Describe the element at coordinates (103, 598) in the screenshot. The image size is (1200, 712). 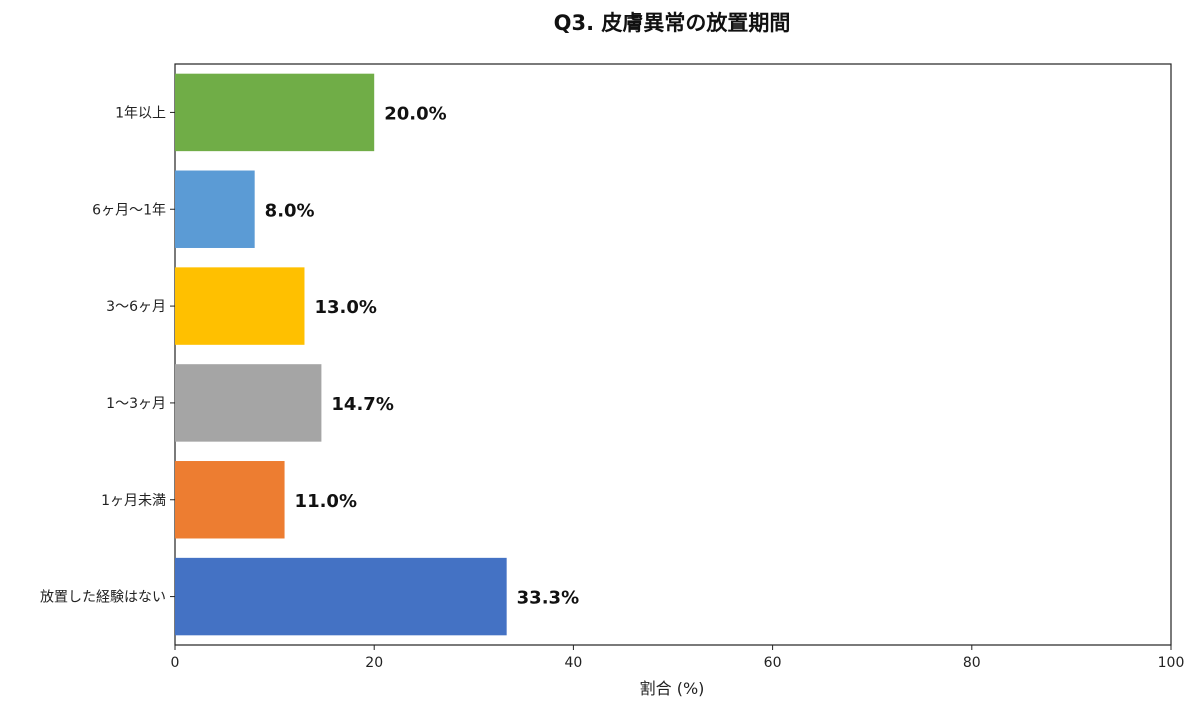
I see `category-label-5: 放置した経験はない` at that location.